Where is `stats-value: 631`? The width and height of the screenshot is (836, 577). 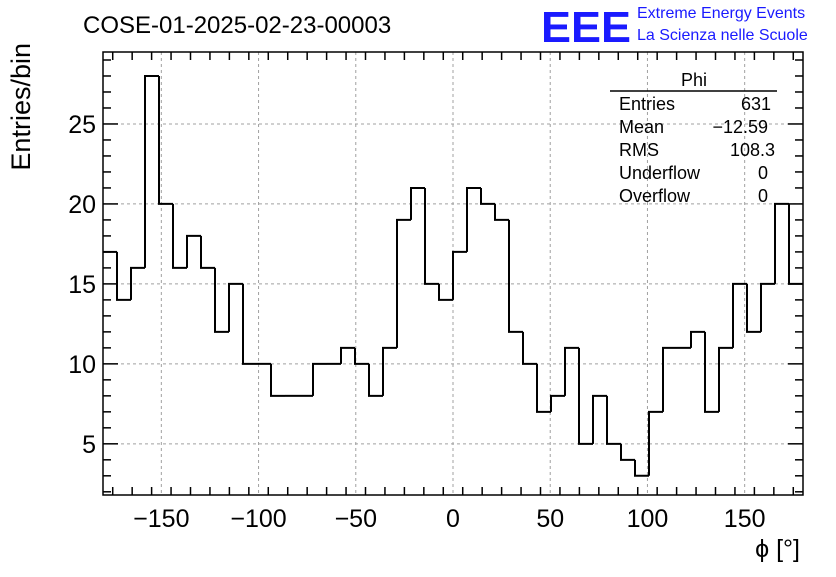
stats-value: 631 is located at coordinates (756, 104).